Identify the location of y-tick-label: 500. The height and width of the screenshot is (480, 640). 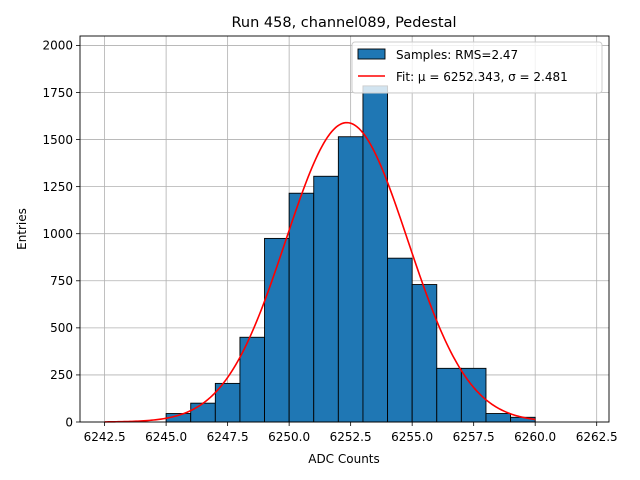
(61, 328).